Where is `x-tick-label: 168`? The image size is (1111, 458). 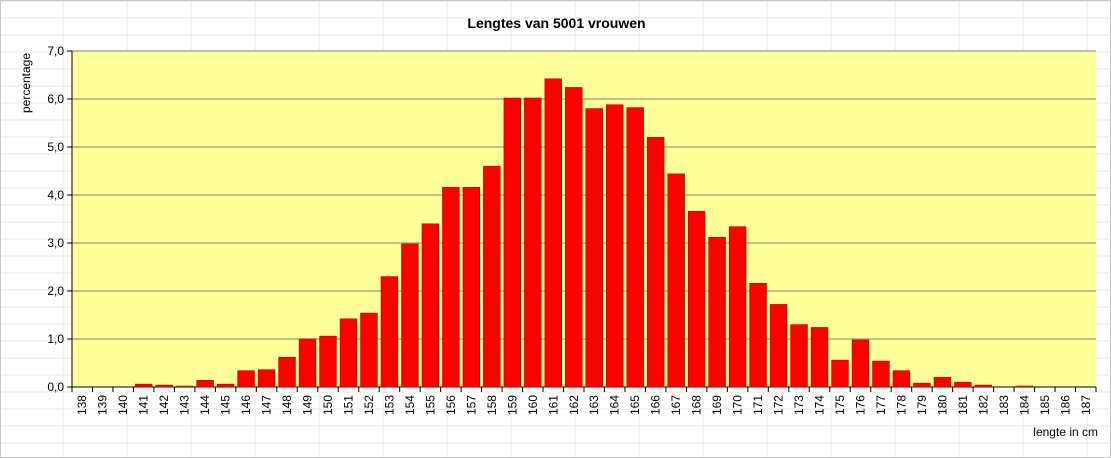
x-tick-label: 168 is located at coordinates (697, 405).